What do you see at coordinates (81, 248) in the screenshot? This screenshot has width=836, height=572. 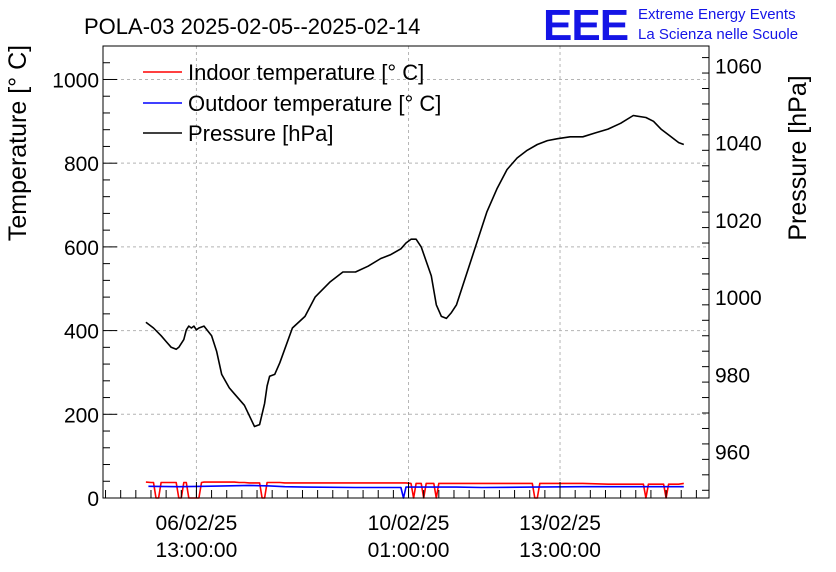 I see `y-left-tick-label: 600` at bounding box center [81, 248].